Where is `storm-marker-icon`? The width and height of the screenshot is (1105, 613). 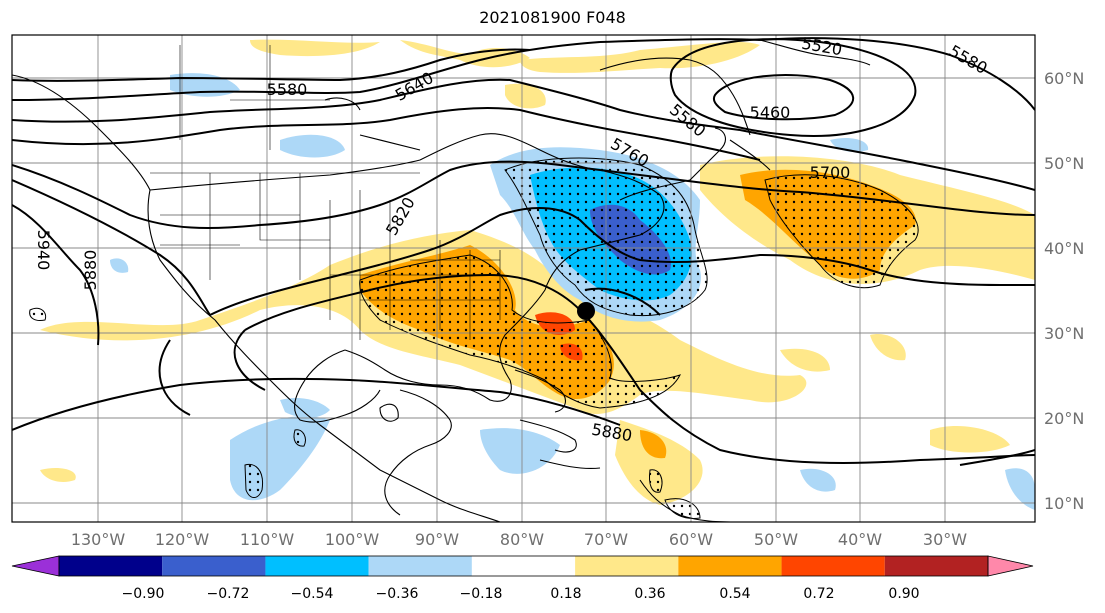 storm-marker-icon is located at coordinates (586, 311).